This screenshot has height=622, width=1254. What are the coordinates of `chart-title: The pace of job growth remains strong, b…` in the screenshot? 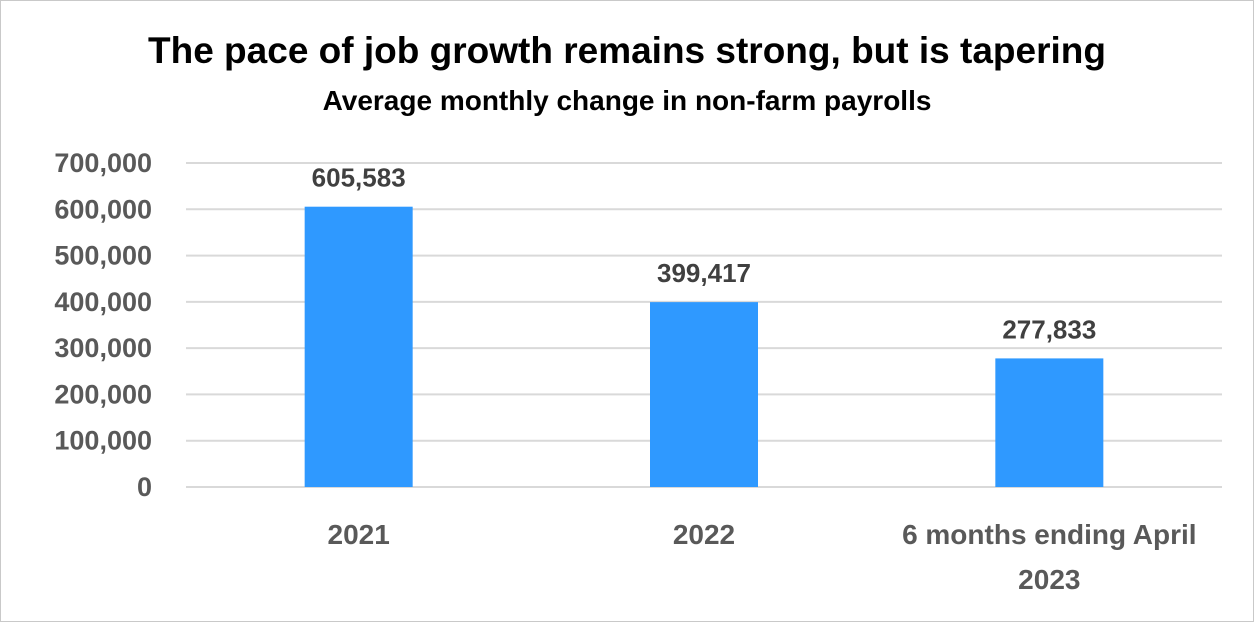 It's located at (627, 50).